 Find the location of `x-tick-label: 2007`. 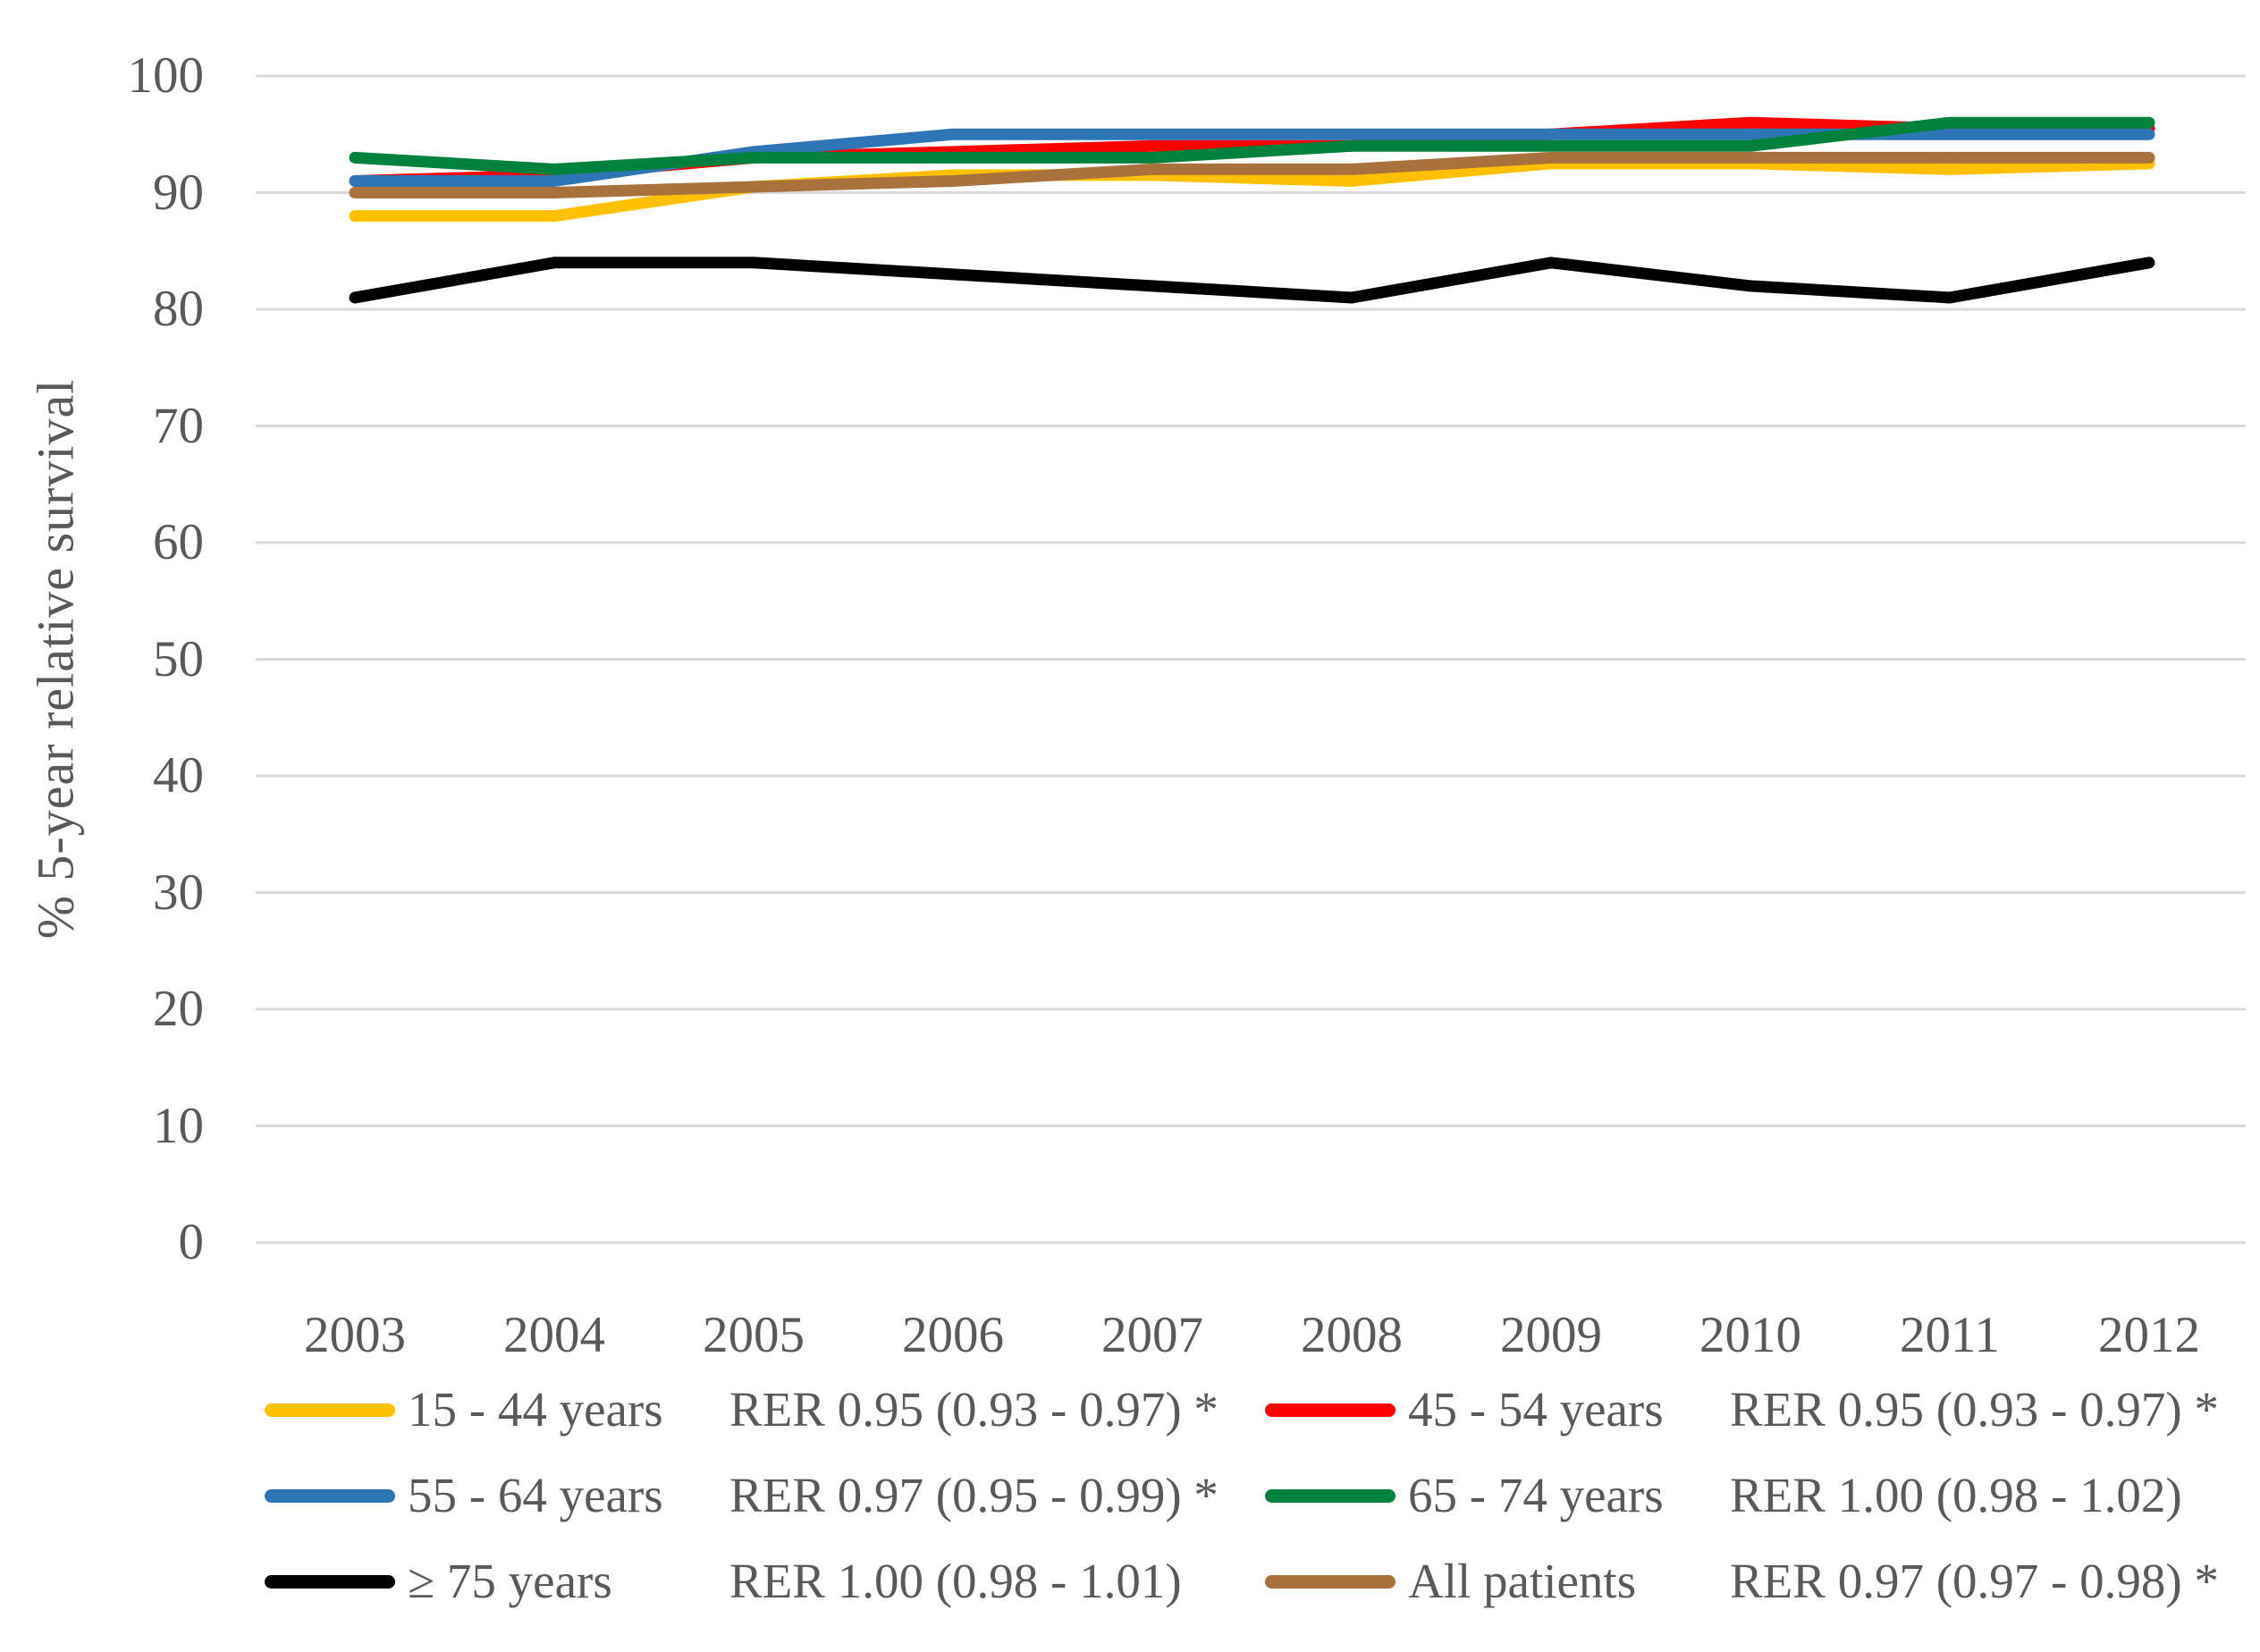

x-tick-label: 2007 is located at coordinates (1152, 1335).